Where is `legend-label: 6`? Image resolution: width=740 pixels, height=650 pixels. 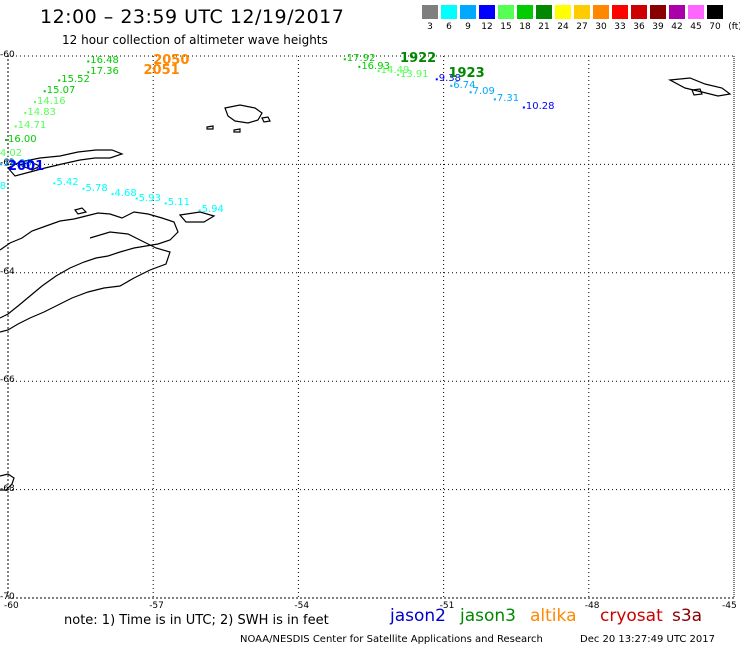
legend-label: 6 is located at coordinates (449, 27).